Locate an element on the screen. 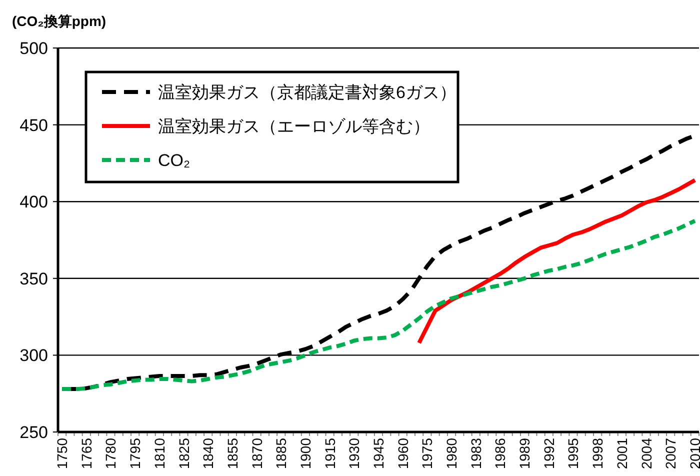 This screenshot has width=700, height=476. x-tick-label: 1995 is located at coordinates (573, 454).